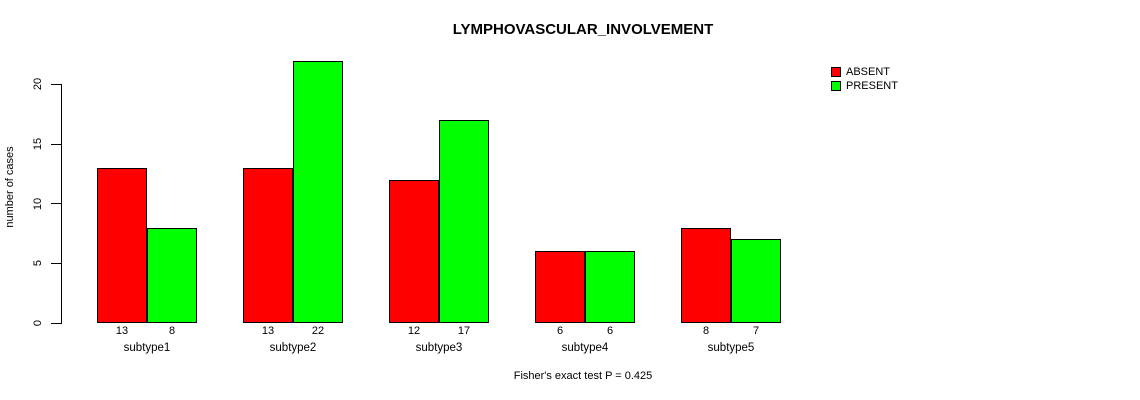 Image resolution: width=1140 pixels, height=400 pixels. Describe the element at coordinates (414, 251) in the screenshot. I see `bar-absent-subtype3` at that location.